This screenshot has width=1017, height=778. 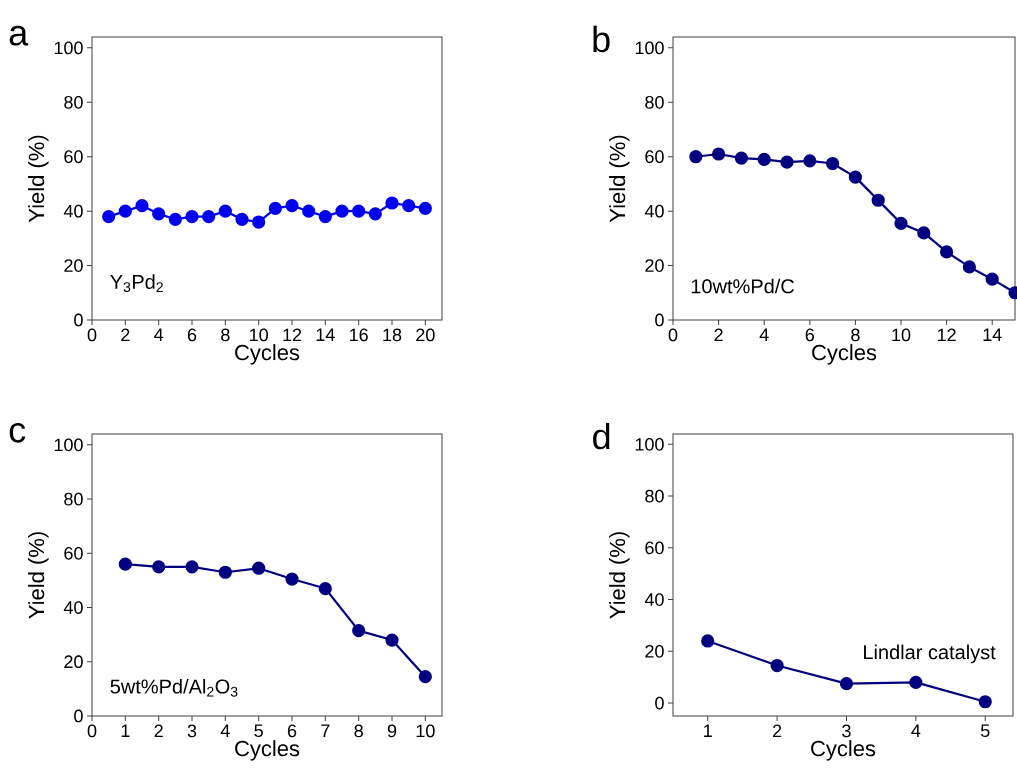 What do you see at coordinates (19, 35) in the screenshot?
I see `text: a` at bounding box center [19, 35].